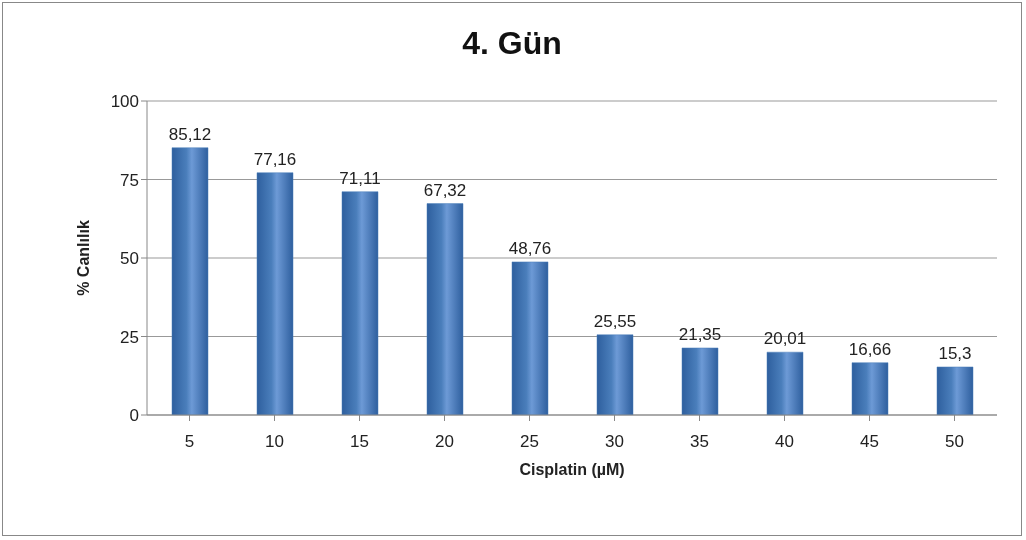 This screenshot has width=1026, height=540. What do you see at coordinates (134, 416) in the screenshot?
I see `y-tick-label: 0` at bounding box center [134, 416].